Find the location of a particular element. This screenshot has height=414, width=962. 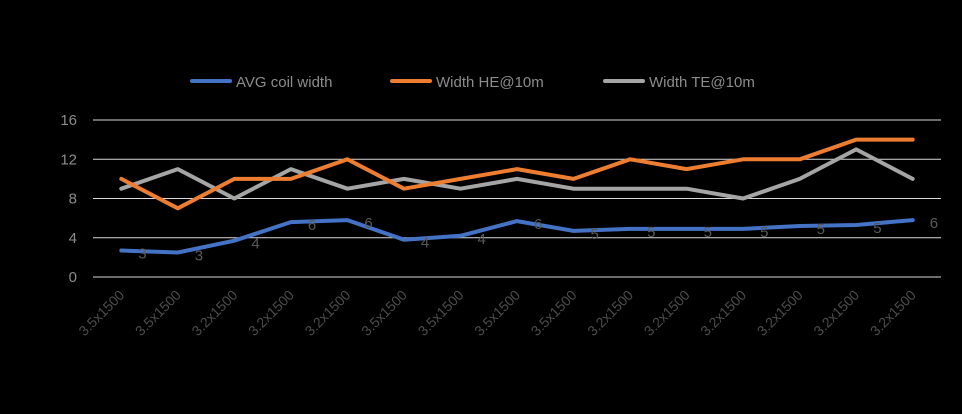

data-labels: 3 3 4 6 6 4 4 6 5 5 5 5 5 5 6 is located at coordinates (538, 239).